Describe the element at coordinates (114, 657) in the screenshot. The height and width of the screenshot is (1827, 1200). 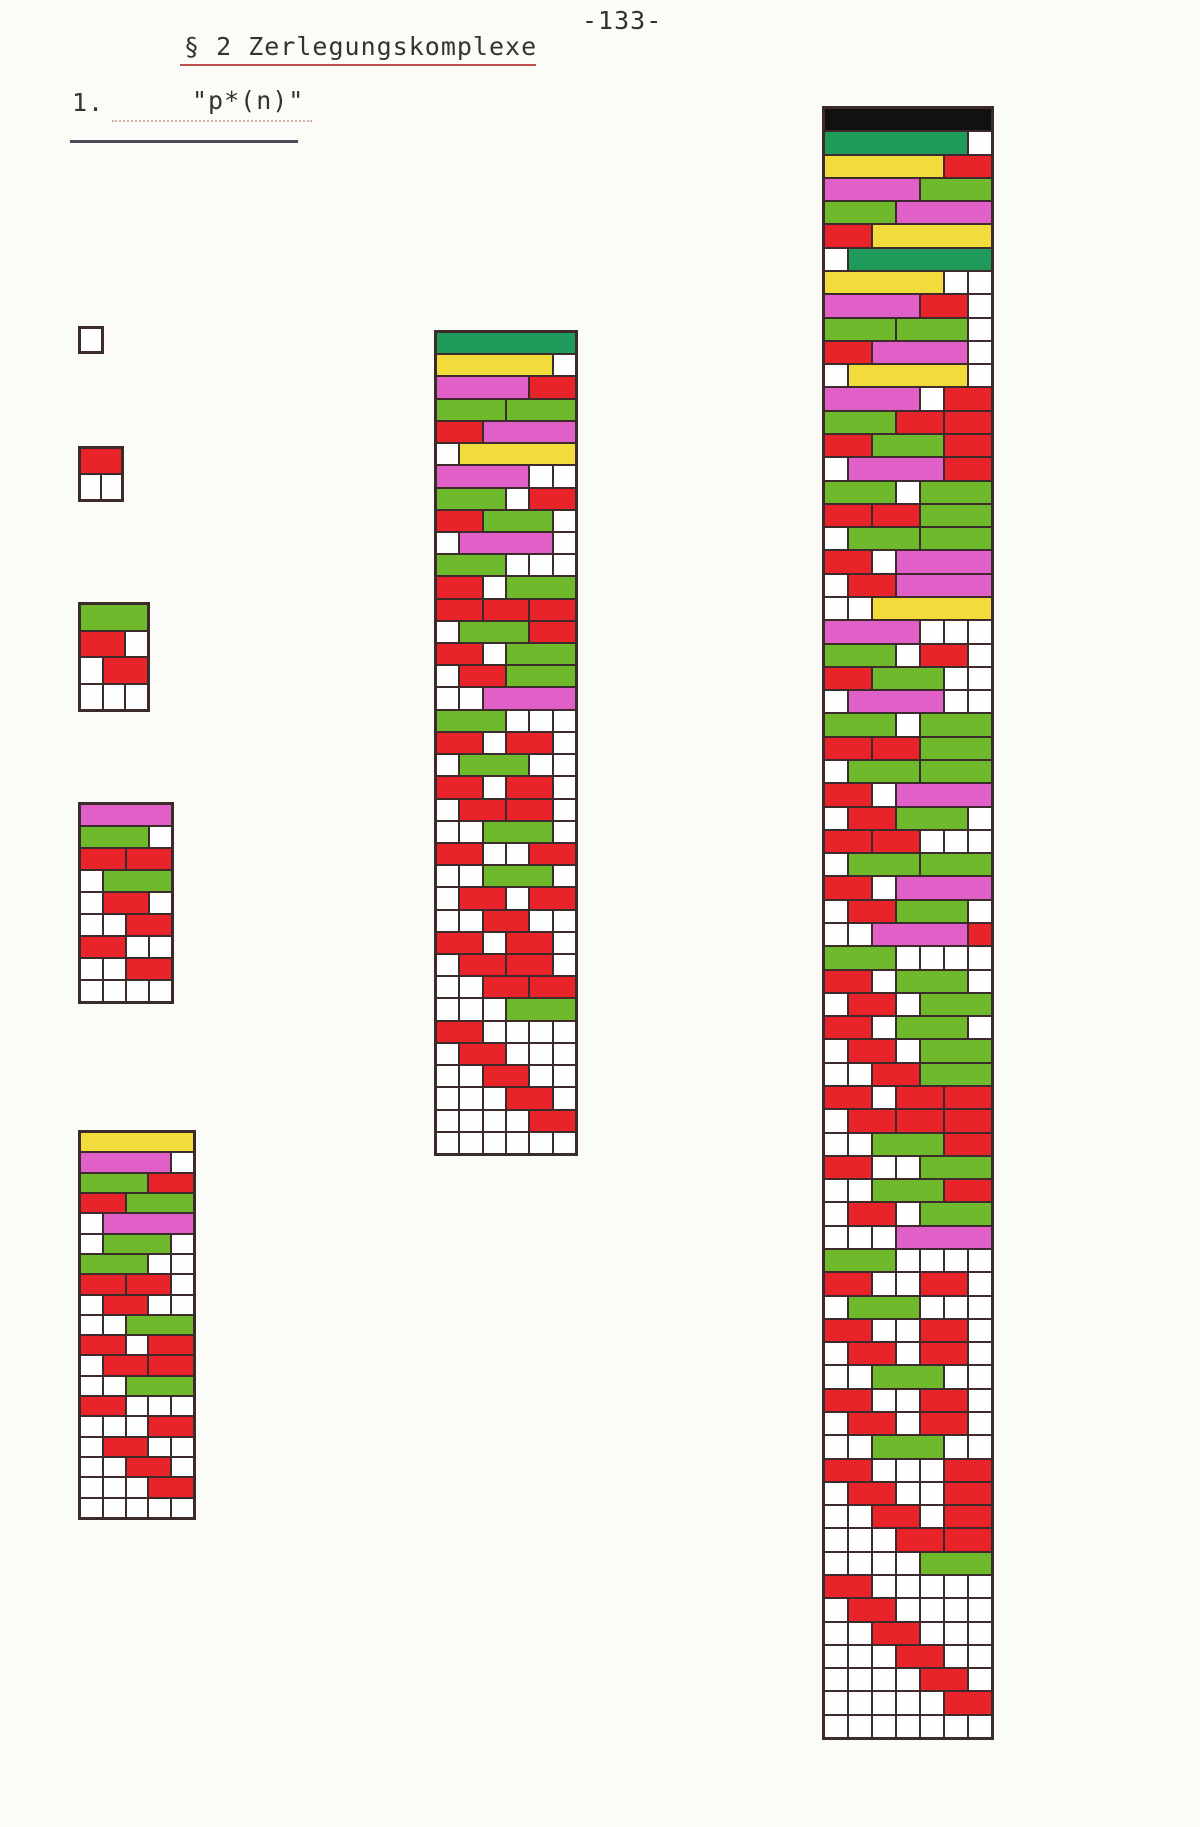
I see `complex-n3` at that location.